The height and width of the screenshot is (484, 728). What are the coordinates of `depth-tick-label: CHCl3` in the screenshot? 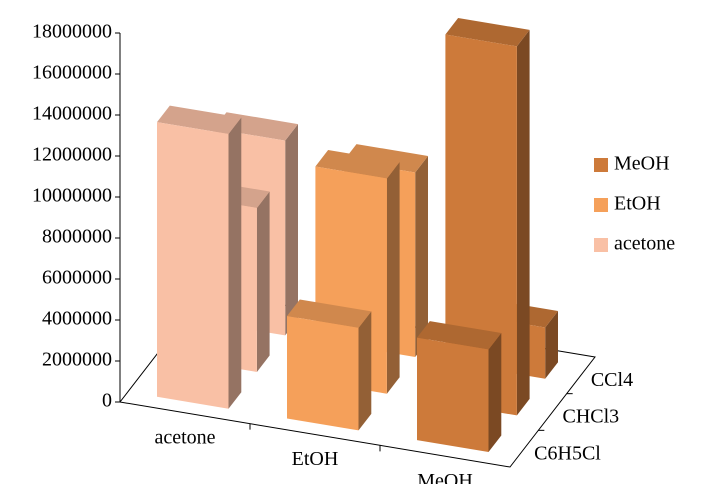 It's located at (591, 417).